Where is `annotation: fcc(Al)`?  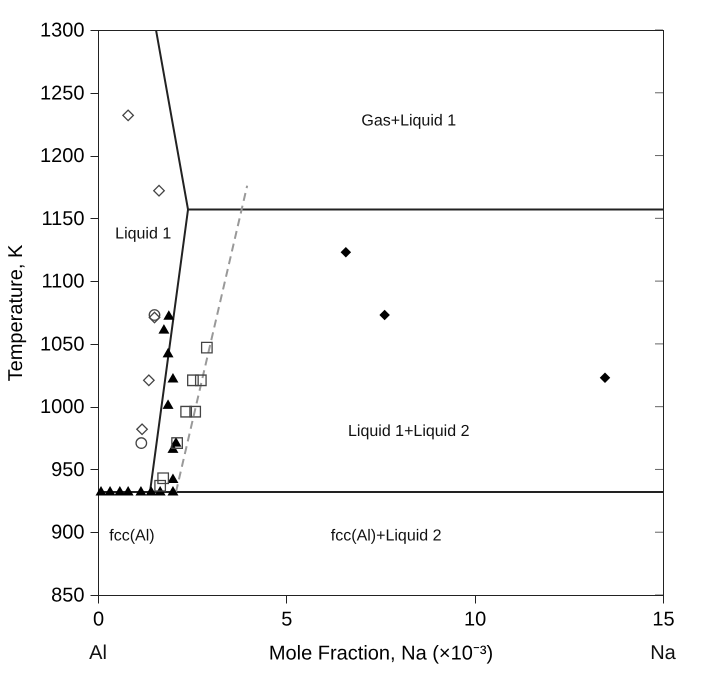 annotation: fcc(Al) is located at coordinates (132, 536).